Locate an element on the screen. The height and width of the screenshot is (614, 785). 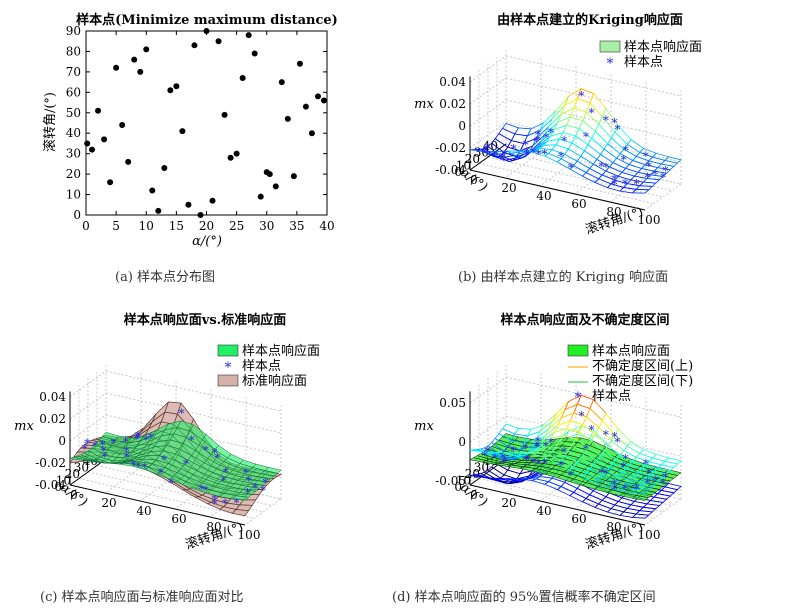
chart-d-x-tick-label: 80 is located at coordinates (613, 527).